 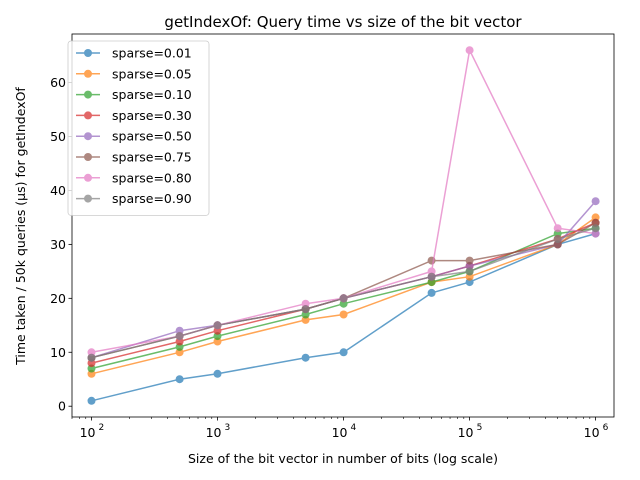 I want to click on y-tick-label: 60, so click(x=58, y=82).